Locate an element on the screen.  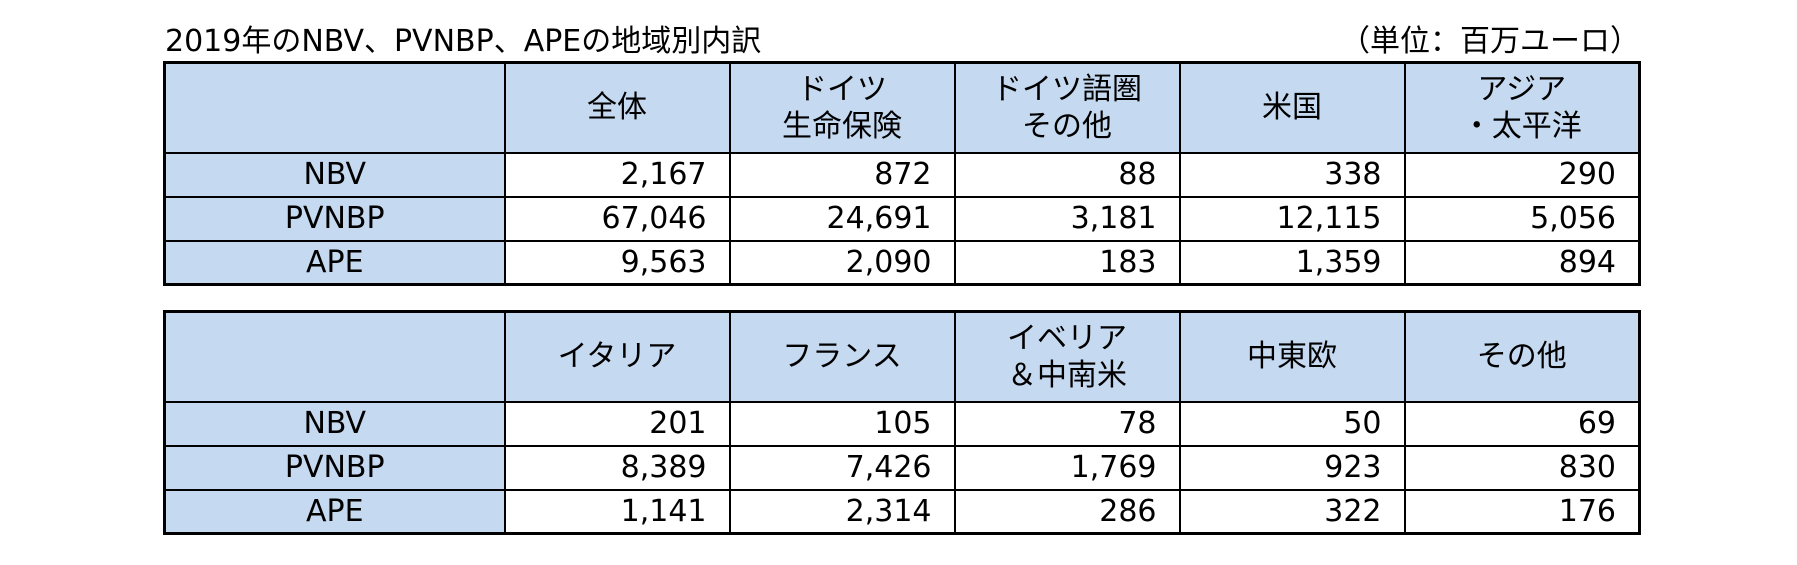
header-text: 米国 is located at coordinates (1292, 108).